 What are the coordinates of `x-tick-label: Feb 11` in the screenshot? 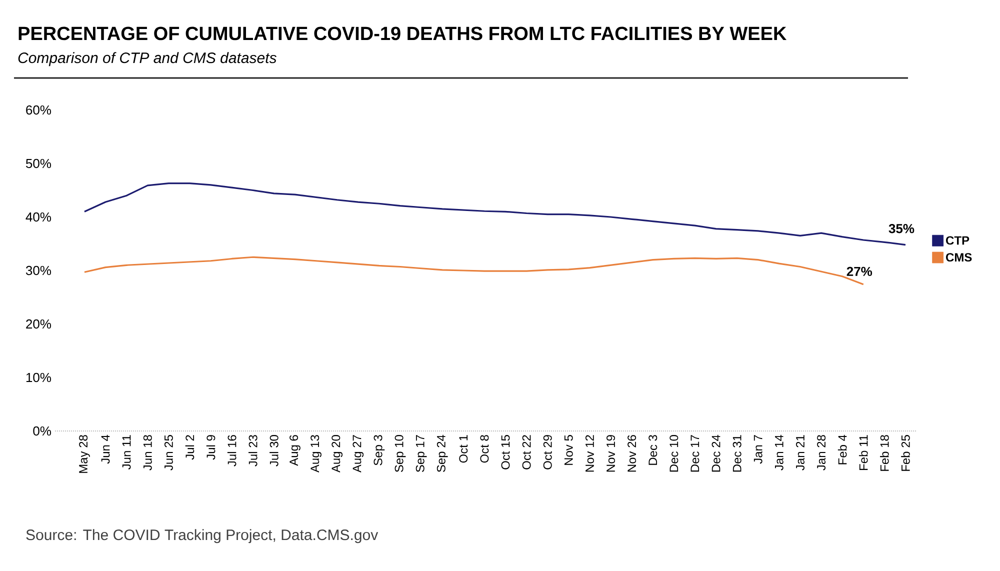 It's located at (863, 452).